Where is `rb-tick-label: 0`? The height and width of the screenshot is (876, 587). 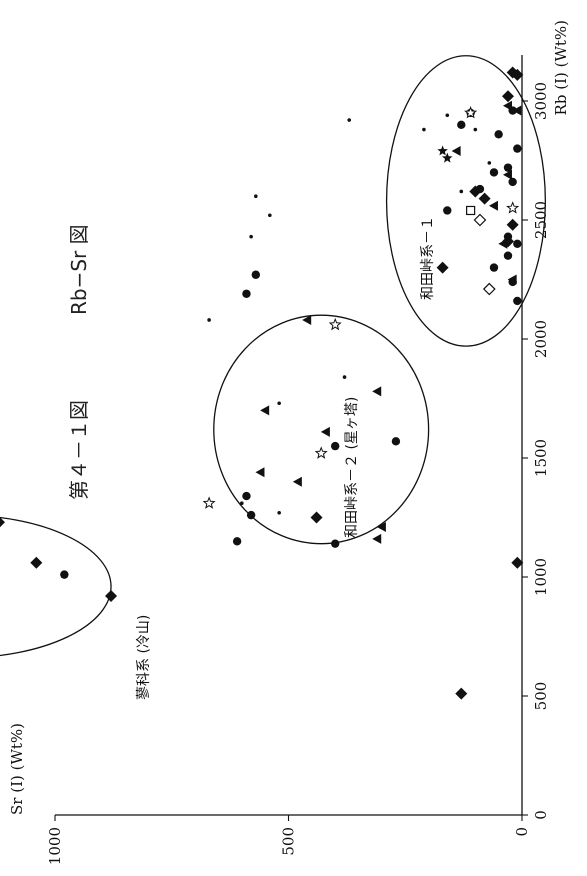
rb-tick-label: 0 is located at coordinates (541, 815).